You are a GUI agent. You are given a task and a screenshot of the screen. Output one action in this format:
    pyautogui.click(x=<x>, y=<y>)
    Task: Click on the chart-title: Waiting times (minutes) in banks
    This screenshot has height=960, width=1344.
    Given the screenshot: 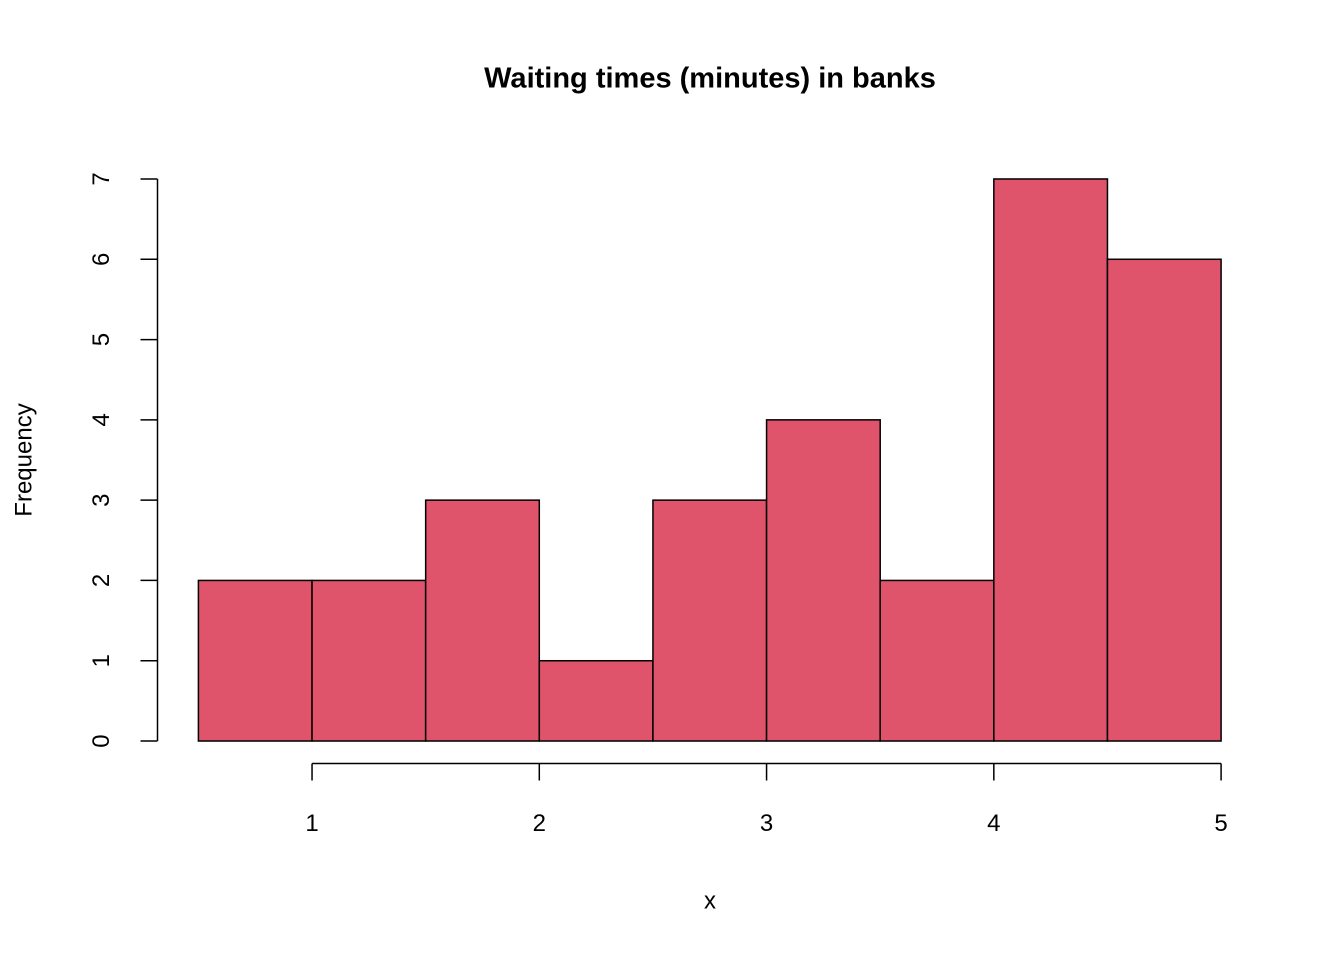 What is the action you would take?
    pyautogui.click(x=710, y=79)
    